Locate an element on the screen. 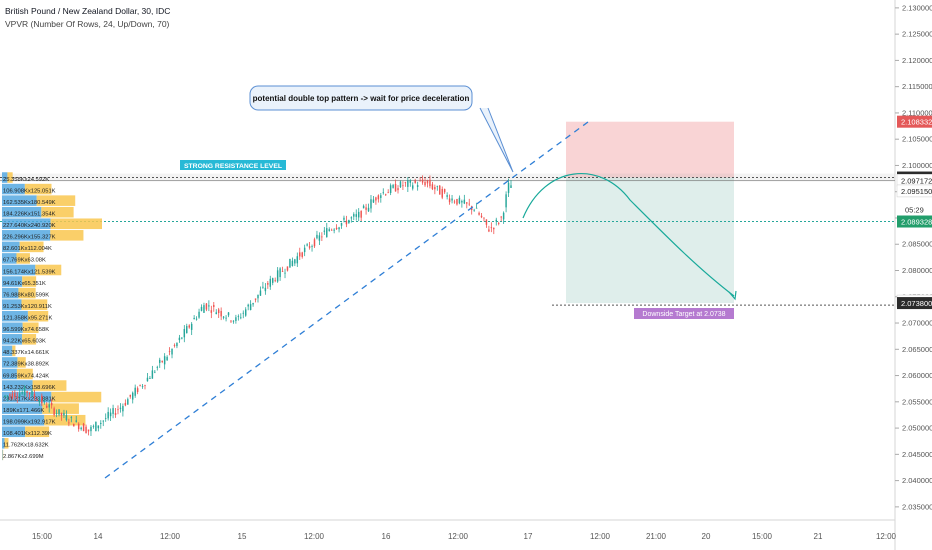  y-tick-label: 2.060000 is located at coordinates (917, 375).